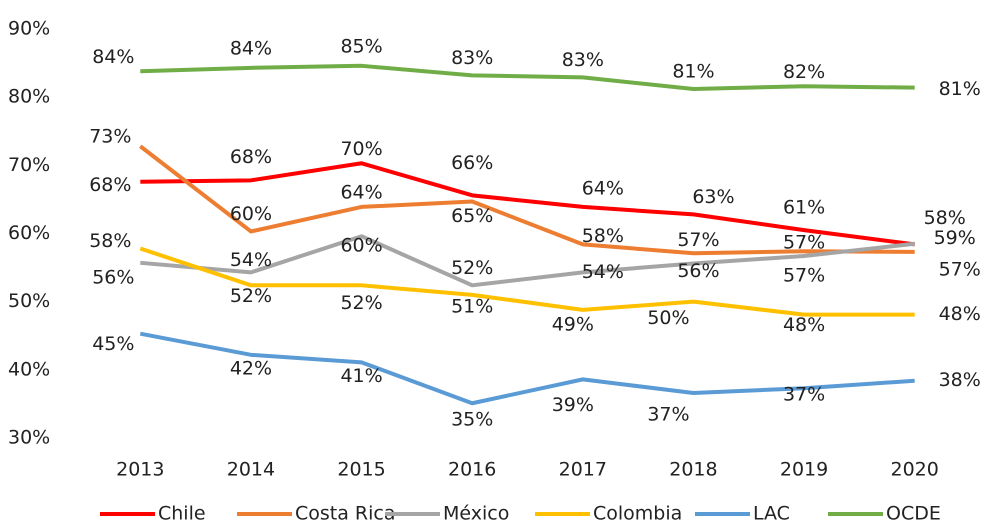 This screenshot has width=990, height=525. I want to click on y-tick-label: 60%, so click(29, 233).